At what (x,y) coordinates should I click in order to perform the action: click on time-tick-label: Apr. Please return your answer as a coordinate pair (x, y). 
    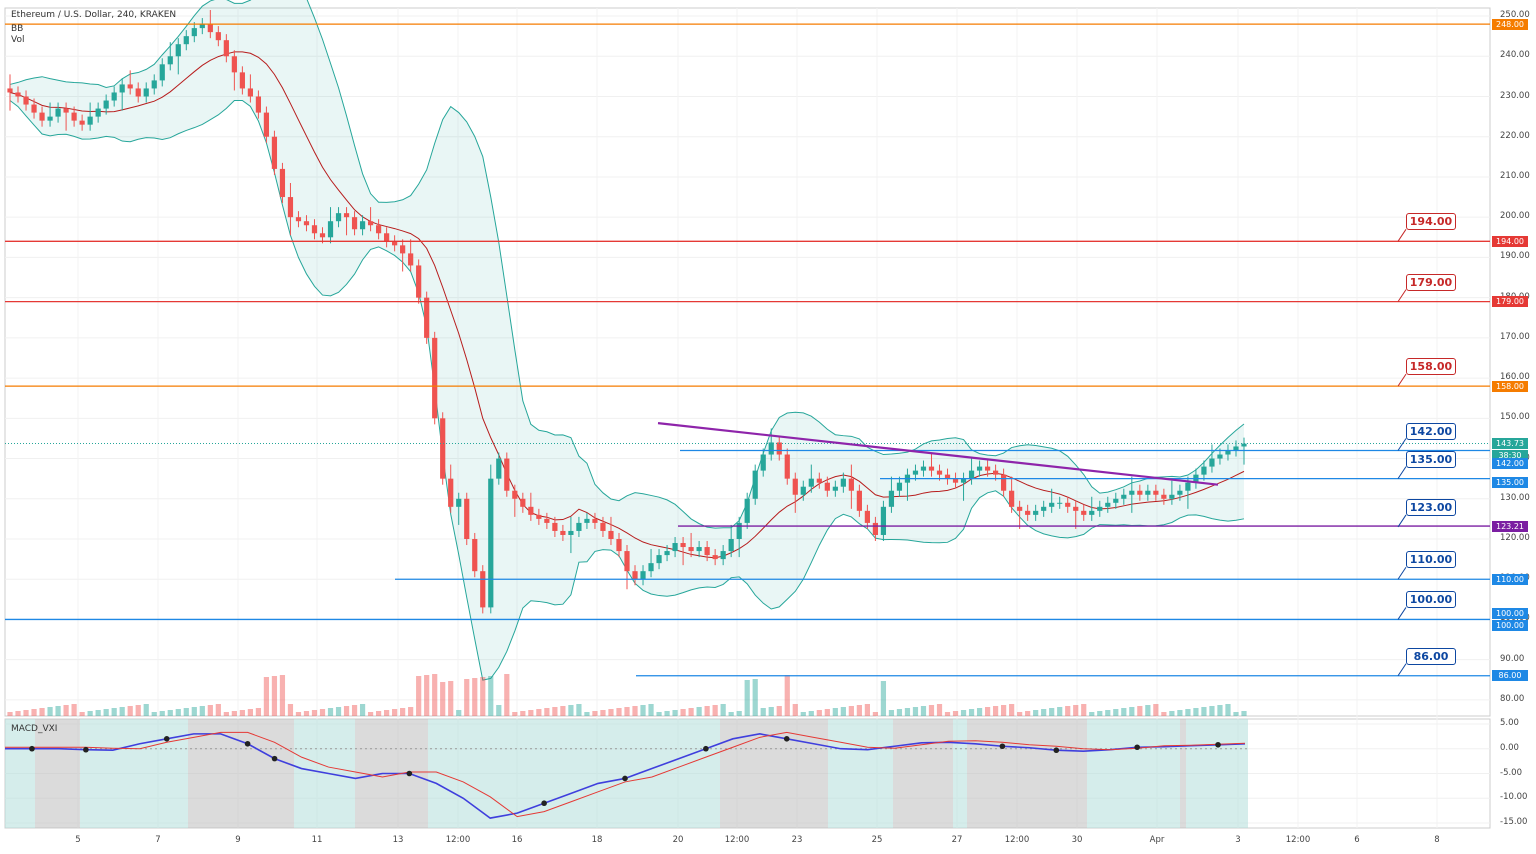
    Looking at the image, I should click on (1157, 840).